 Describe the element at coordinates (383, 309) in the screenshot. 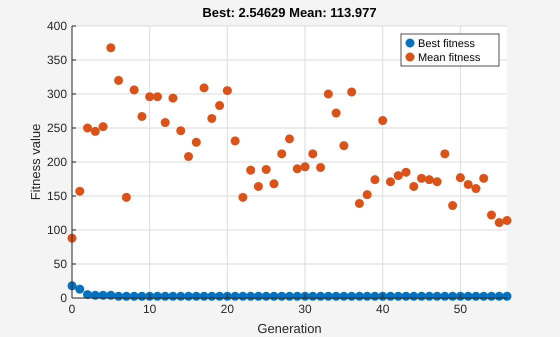

I see `x-tick-label: 40` at that location.